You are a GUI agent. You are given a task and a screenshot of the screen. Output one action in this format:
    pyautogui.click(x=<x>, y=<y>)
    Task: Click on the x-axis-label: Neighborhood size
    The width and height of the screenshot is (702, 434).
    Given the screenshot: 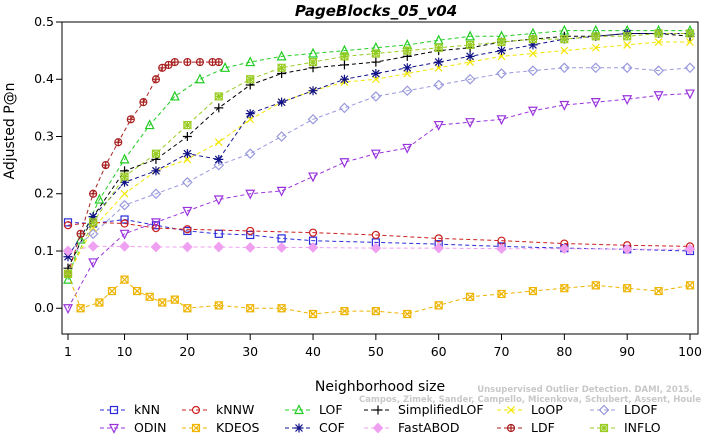 What is the action you would take?
    pyautogui.click(x=380, y=387)
    